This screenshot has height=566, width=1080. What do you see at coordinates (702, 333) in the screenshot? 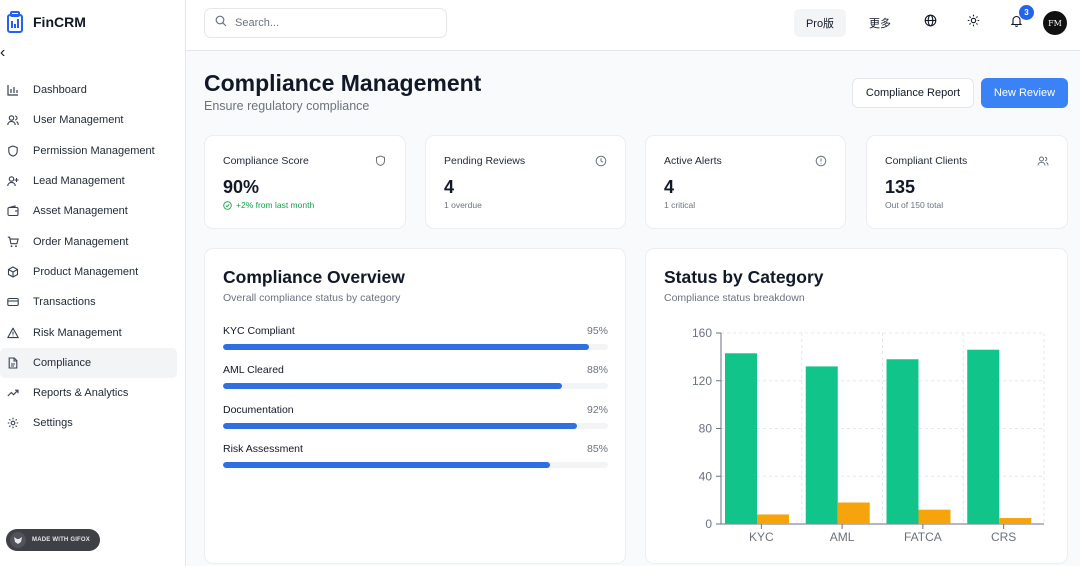
I see `y-tick-label: 160` at bounding box center [702, 333].